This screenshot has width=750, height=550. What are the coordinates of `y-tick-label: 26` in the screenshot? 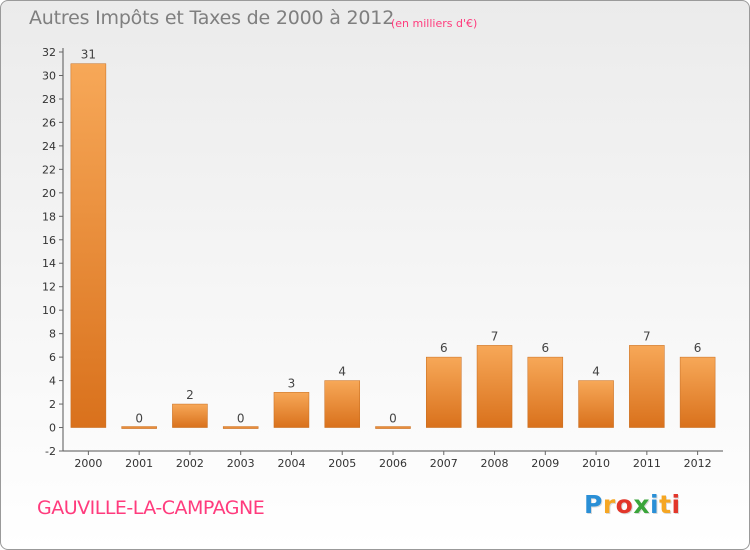 It's located at (49, 122).